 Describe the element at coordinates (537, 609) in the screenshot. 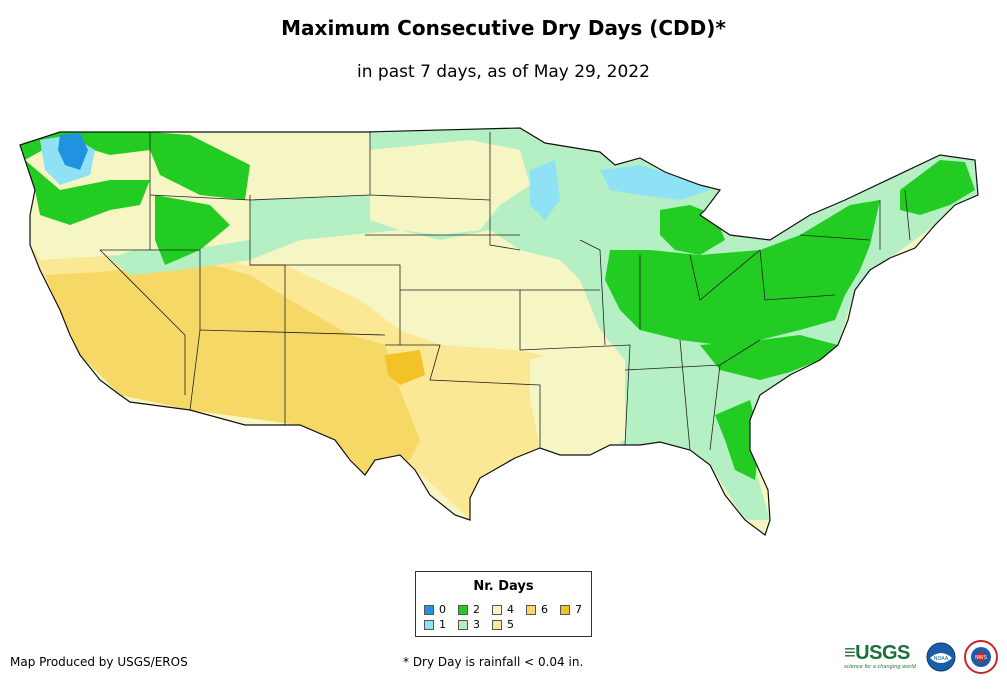

I see `legend-item-6: 6` at that location.